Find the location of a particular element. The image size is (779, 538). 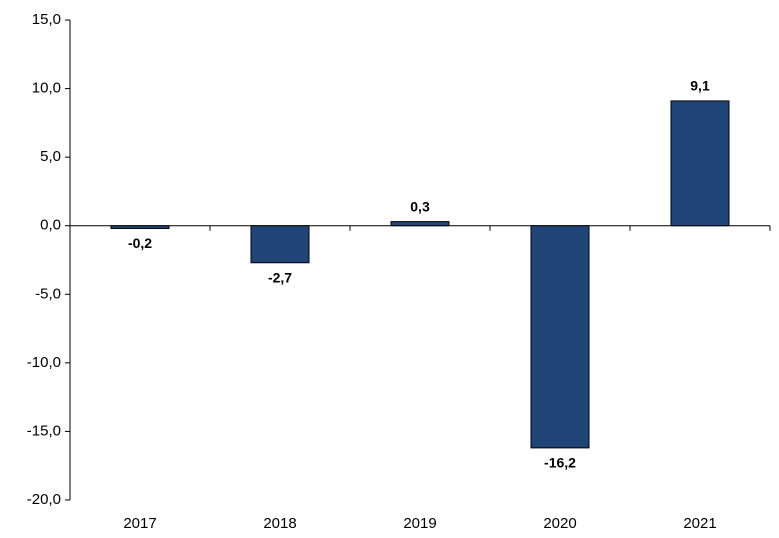

y-tick-label: 10,0 is located at coordinates (46, 88).